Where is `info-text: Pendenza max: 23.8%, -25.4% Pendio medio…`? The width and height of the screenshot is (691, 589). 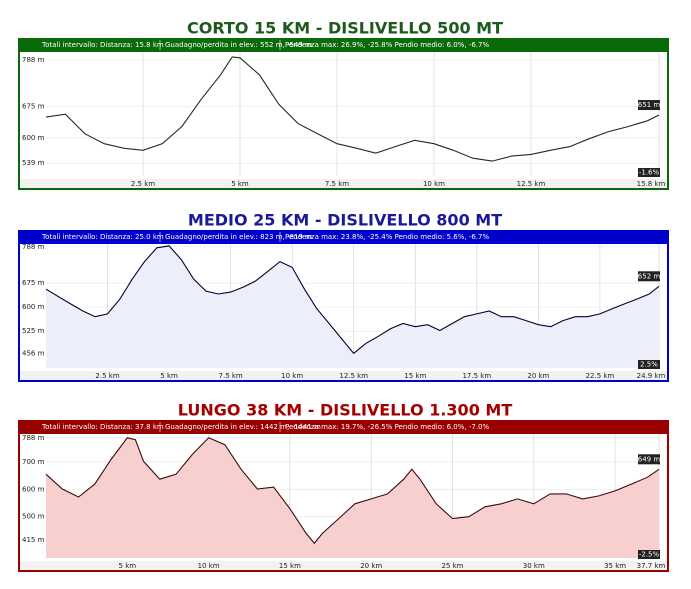
info-text: Pendenza max: 23.8%, -25.4% Pendio medio… is located at coordinates (387, 237).